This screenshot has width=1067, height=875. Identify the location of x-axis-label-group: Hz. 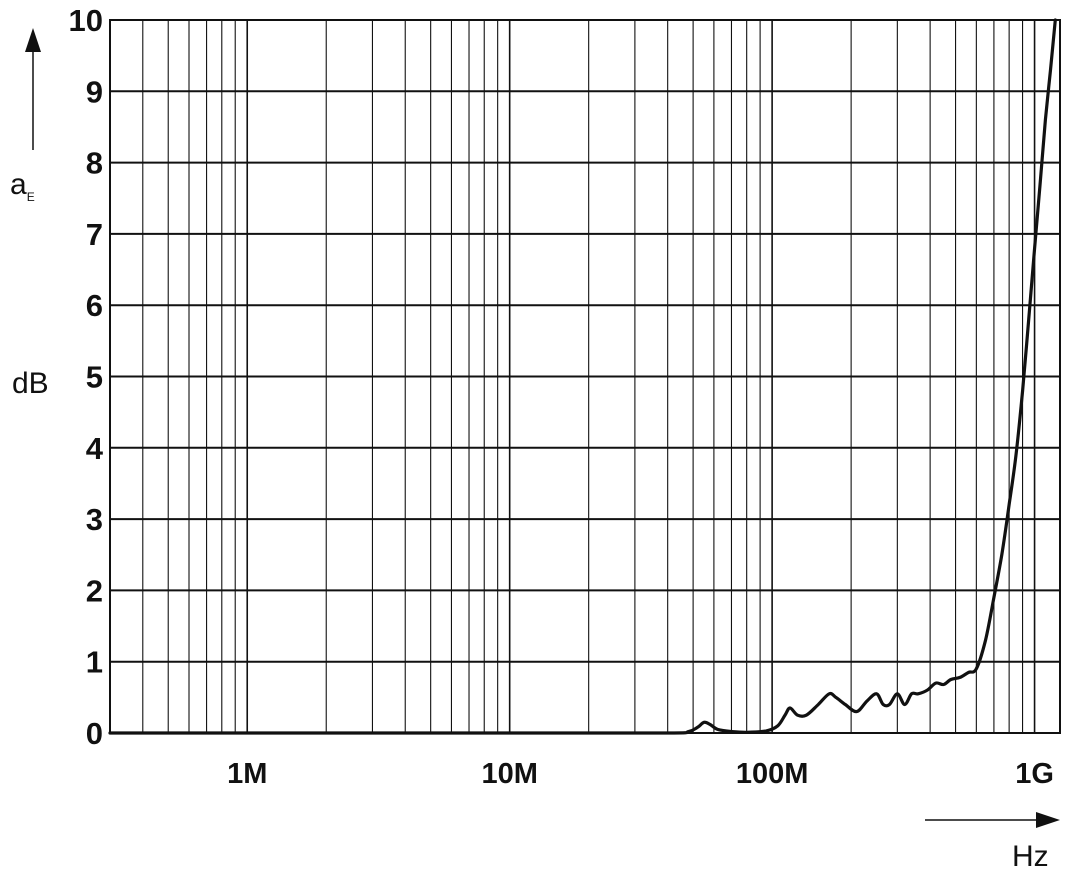
(992, 842).